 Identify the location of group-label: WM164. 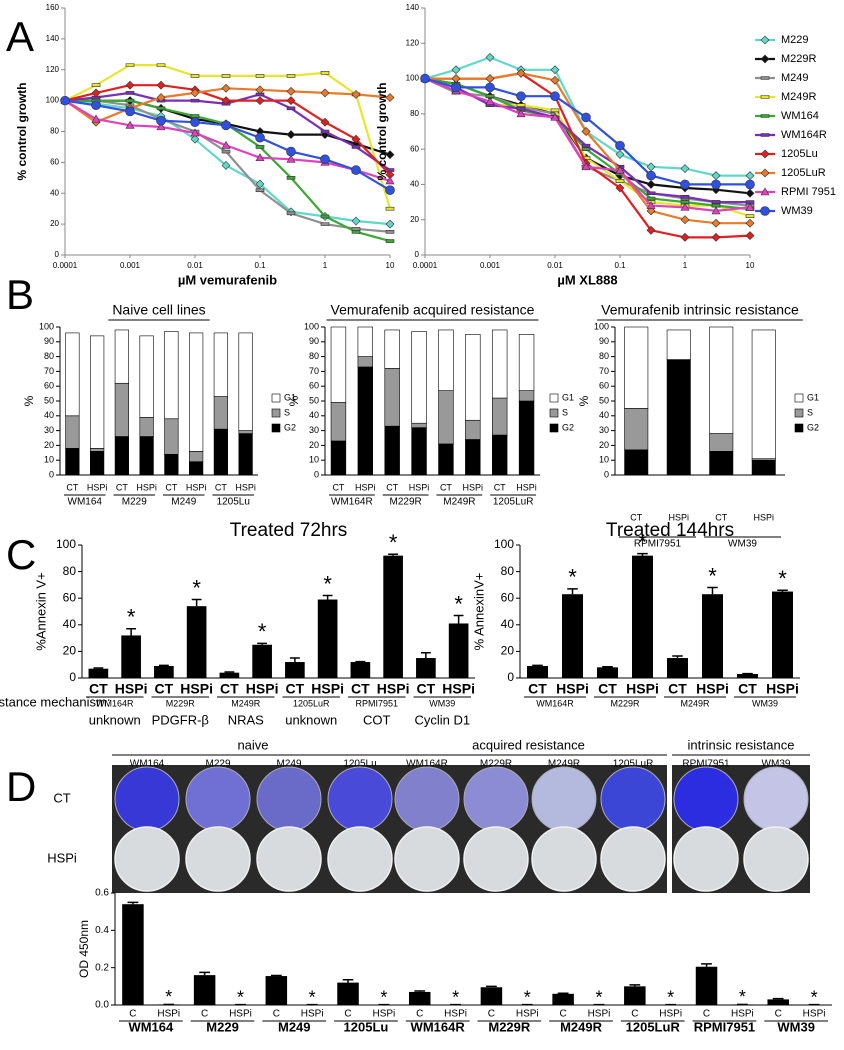
(151, 1026).